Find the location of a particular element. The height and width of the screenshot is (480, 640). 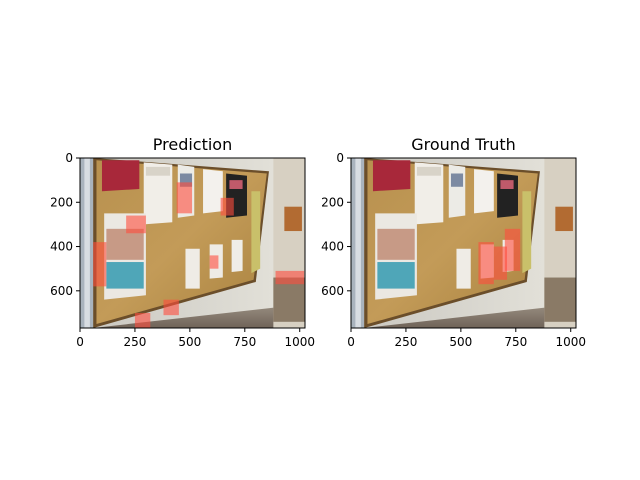

prediction-x-tick-label: 750 is located at coordinates (244, 342).